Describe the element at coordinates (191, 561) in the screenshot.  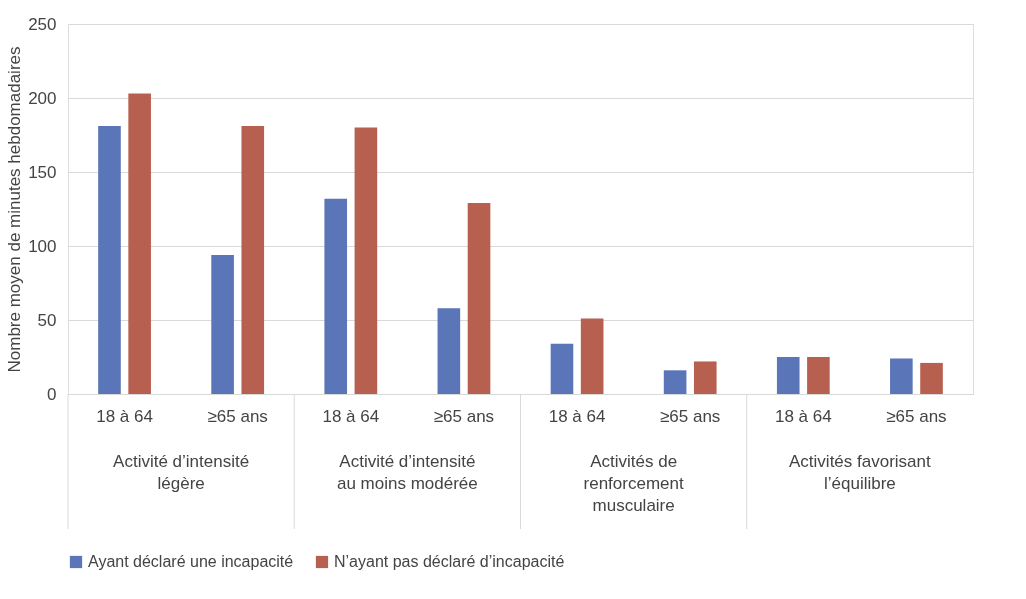
I see `legend-label: Ayant déclaré une incapacité` at that location.